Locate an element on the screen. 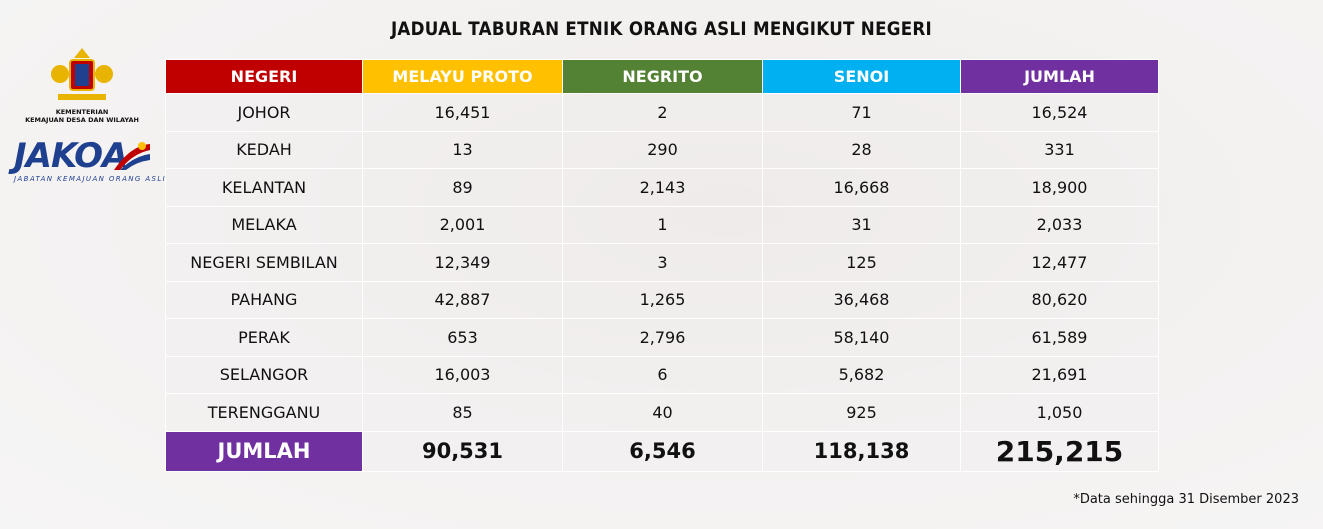 The image size is (1323, 529). table-row: SELANGOR 16,003 6 5,682 21,691 is located at coordinates (662, 374).